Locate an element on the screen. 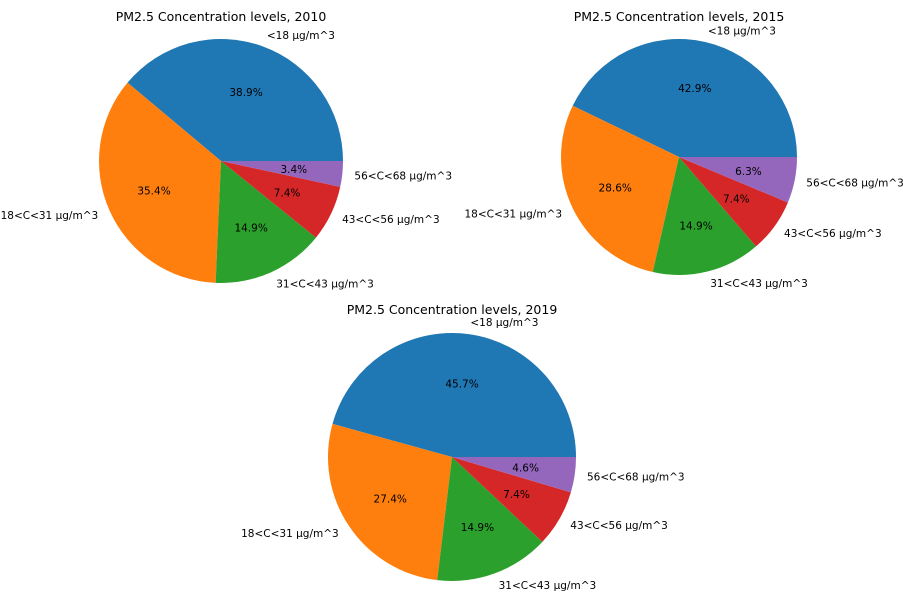  wedge-percent-label: 4.6% is located at coordinates (525, 469).